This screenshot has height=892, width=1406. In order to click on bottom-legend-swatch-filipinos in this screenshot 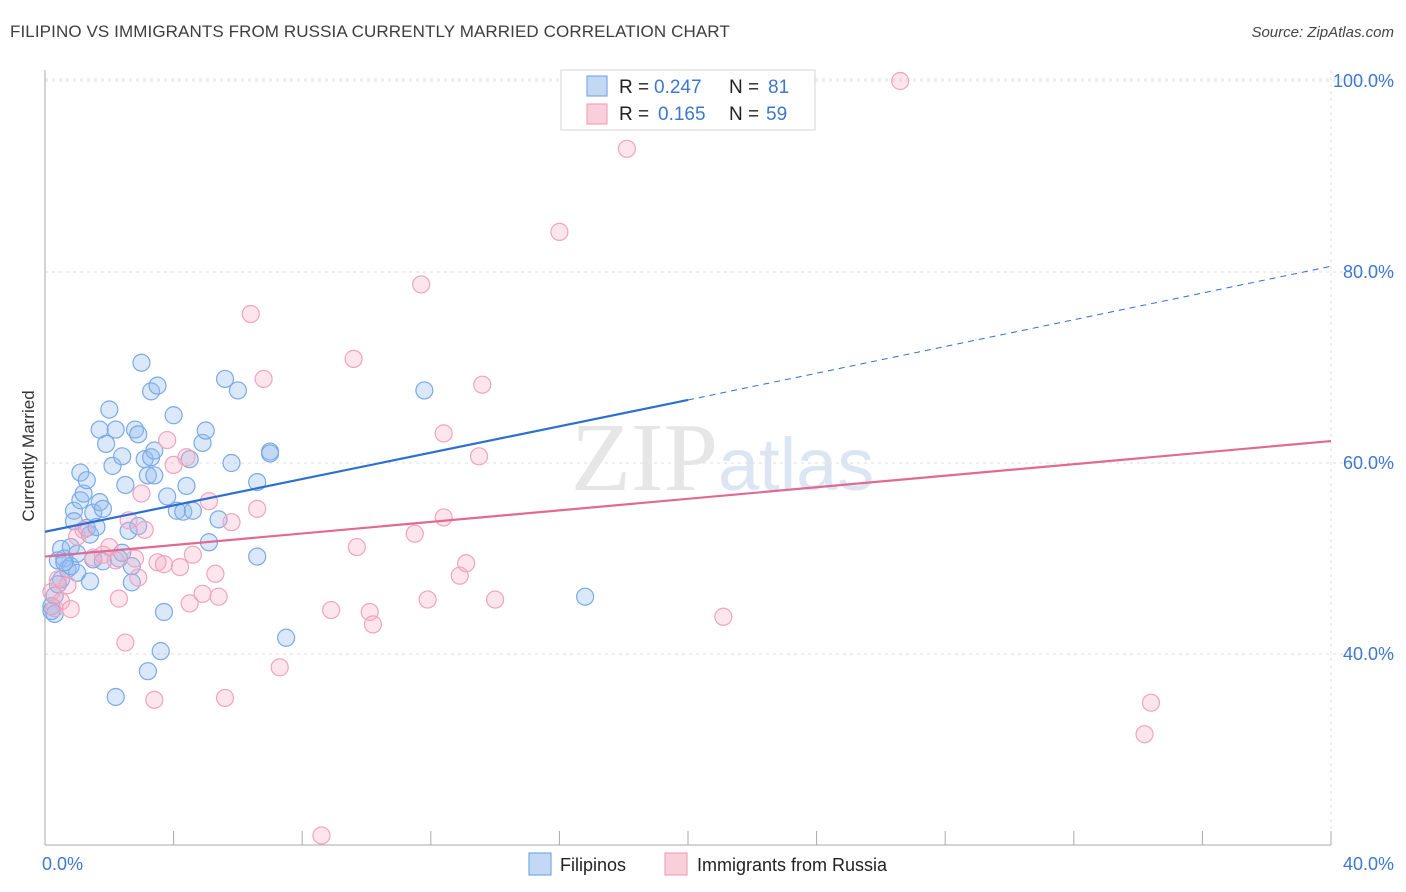, I will do `click(540, 864)`.